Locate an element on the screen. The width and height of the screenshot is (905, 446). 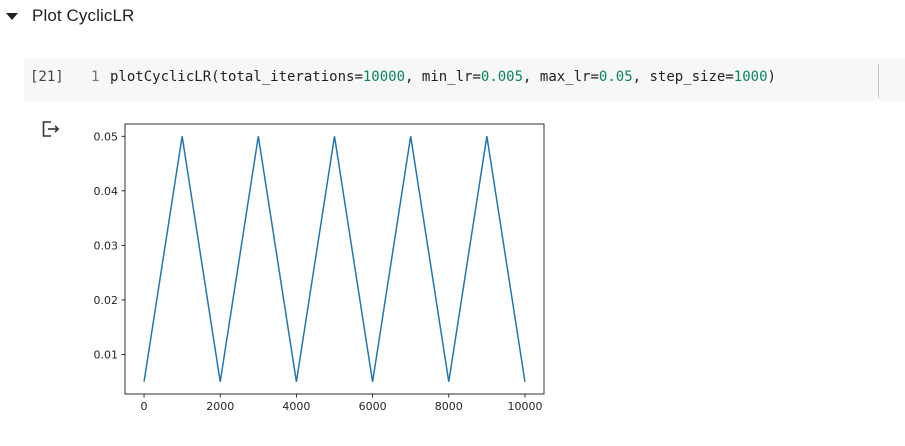
x-tick-label: 4000 is located at coordinates (296, 406).